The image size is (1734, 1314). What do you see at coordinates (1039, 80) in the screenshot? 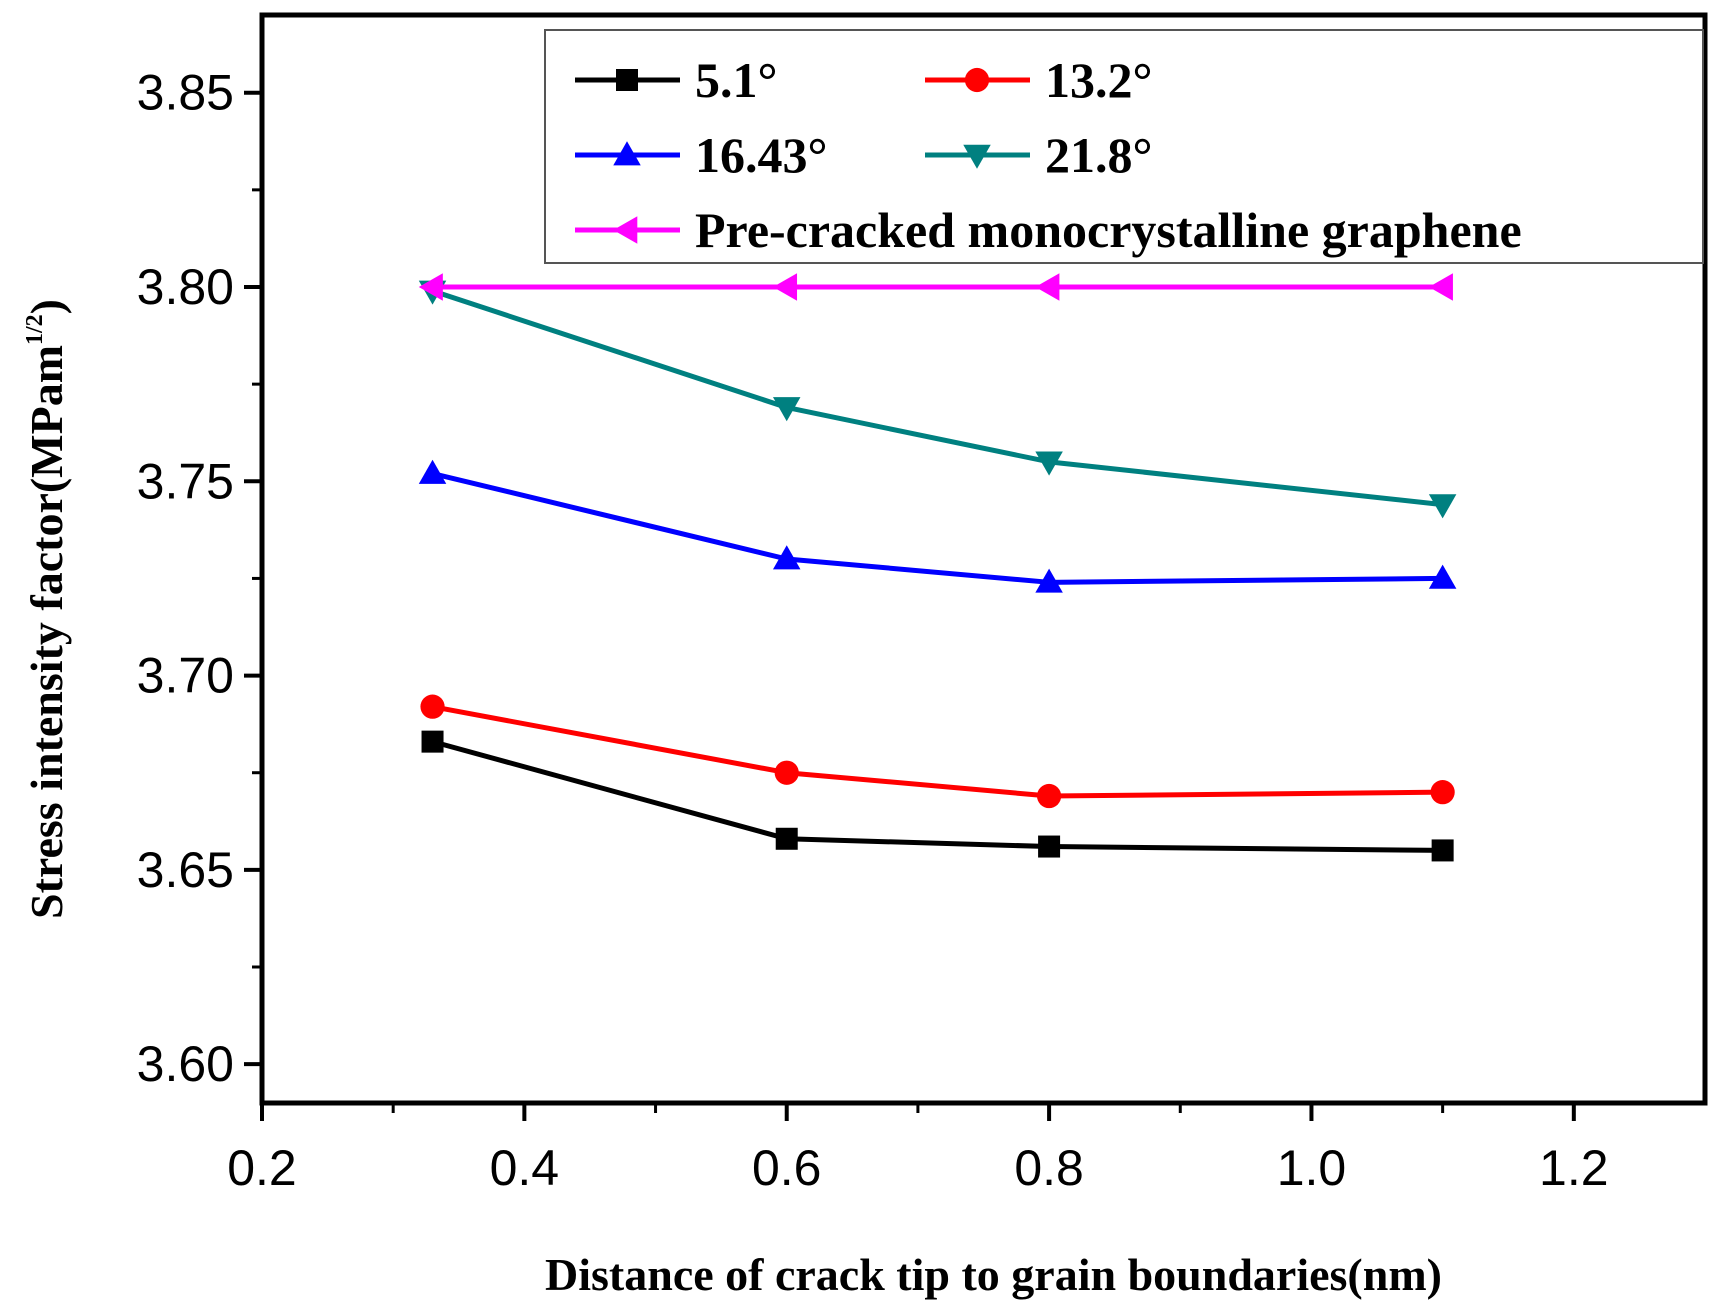
I see `legend-item-1: 13.2°` at bounding box center [1039, 80].